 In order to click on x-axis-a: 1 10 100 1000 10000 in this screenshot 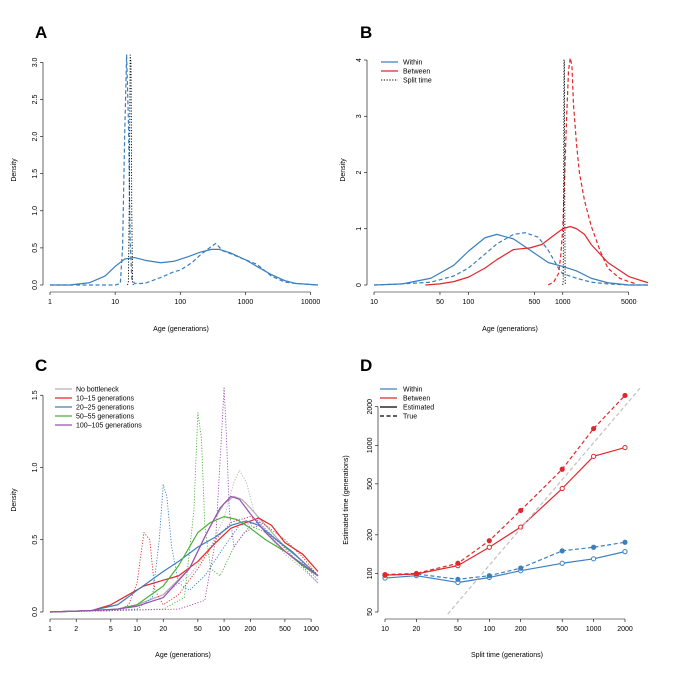, I will do `click(184, 298)`.